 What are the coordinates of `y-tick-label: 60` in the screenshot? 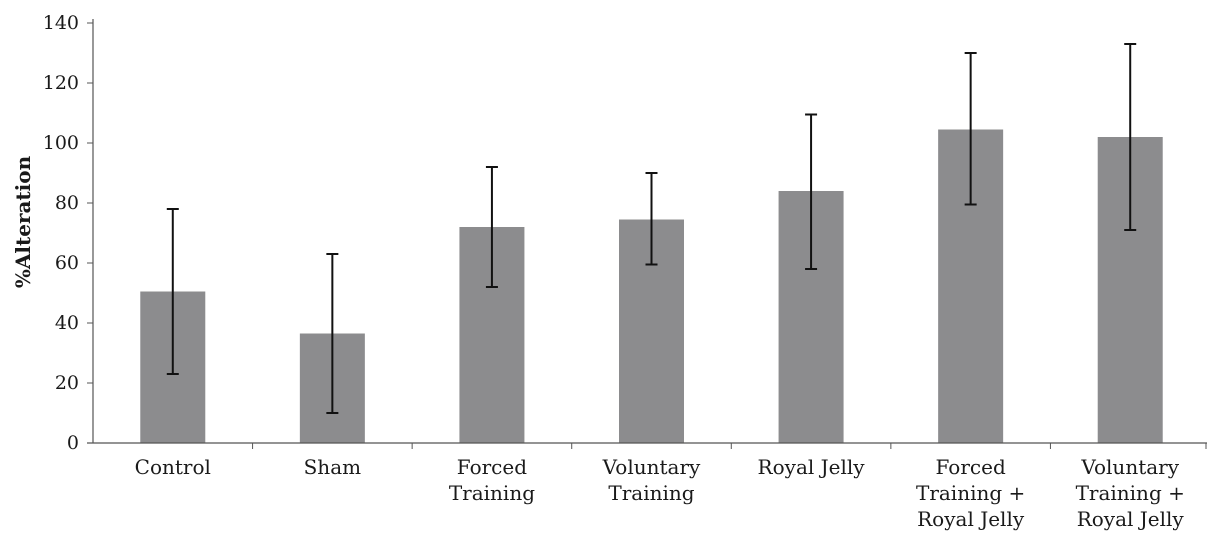 It's located at (67, 263).